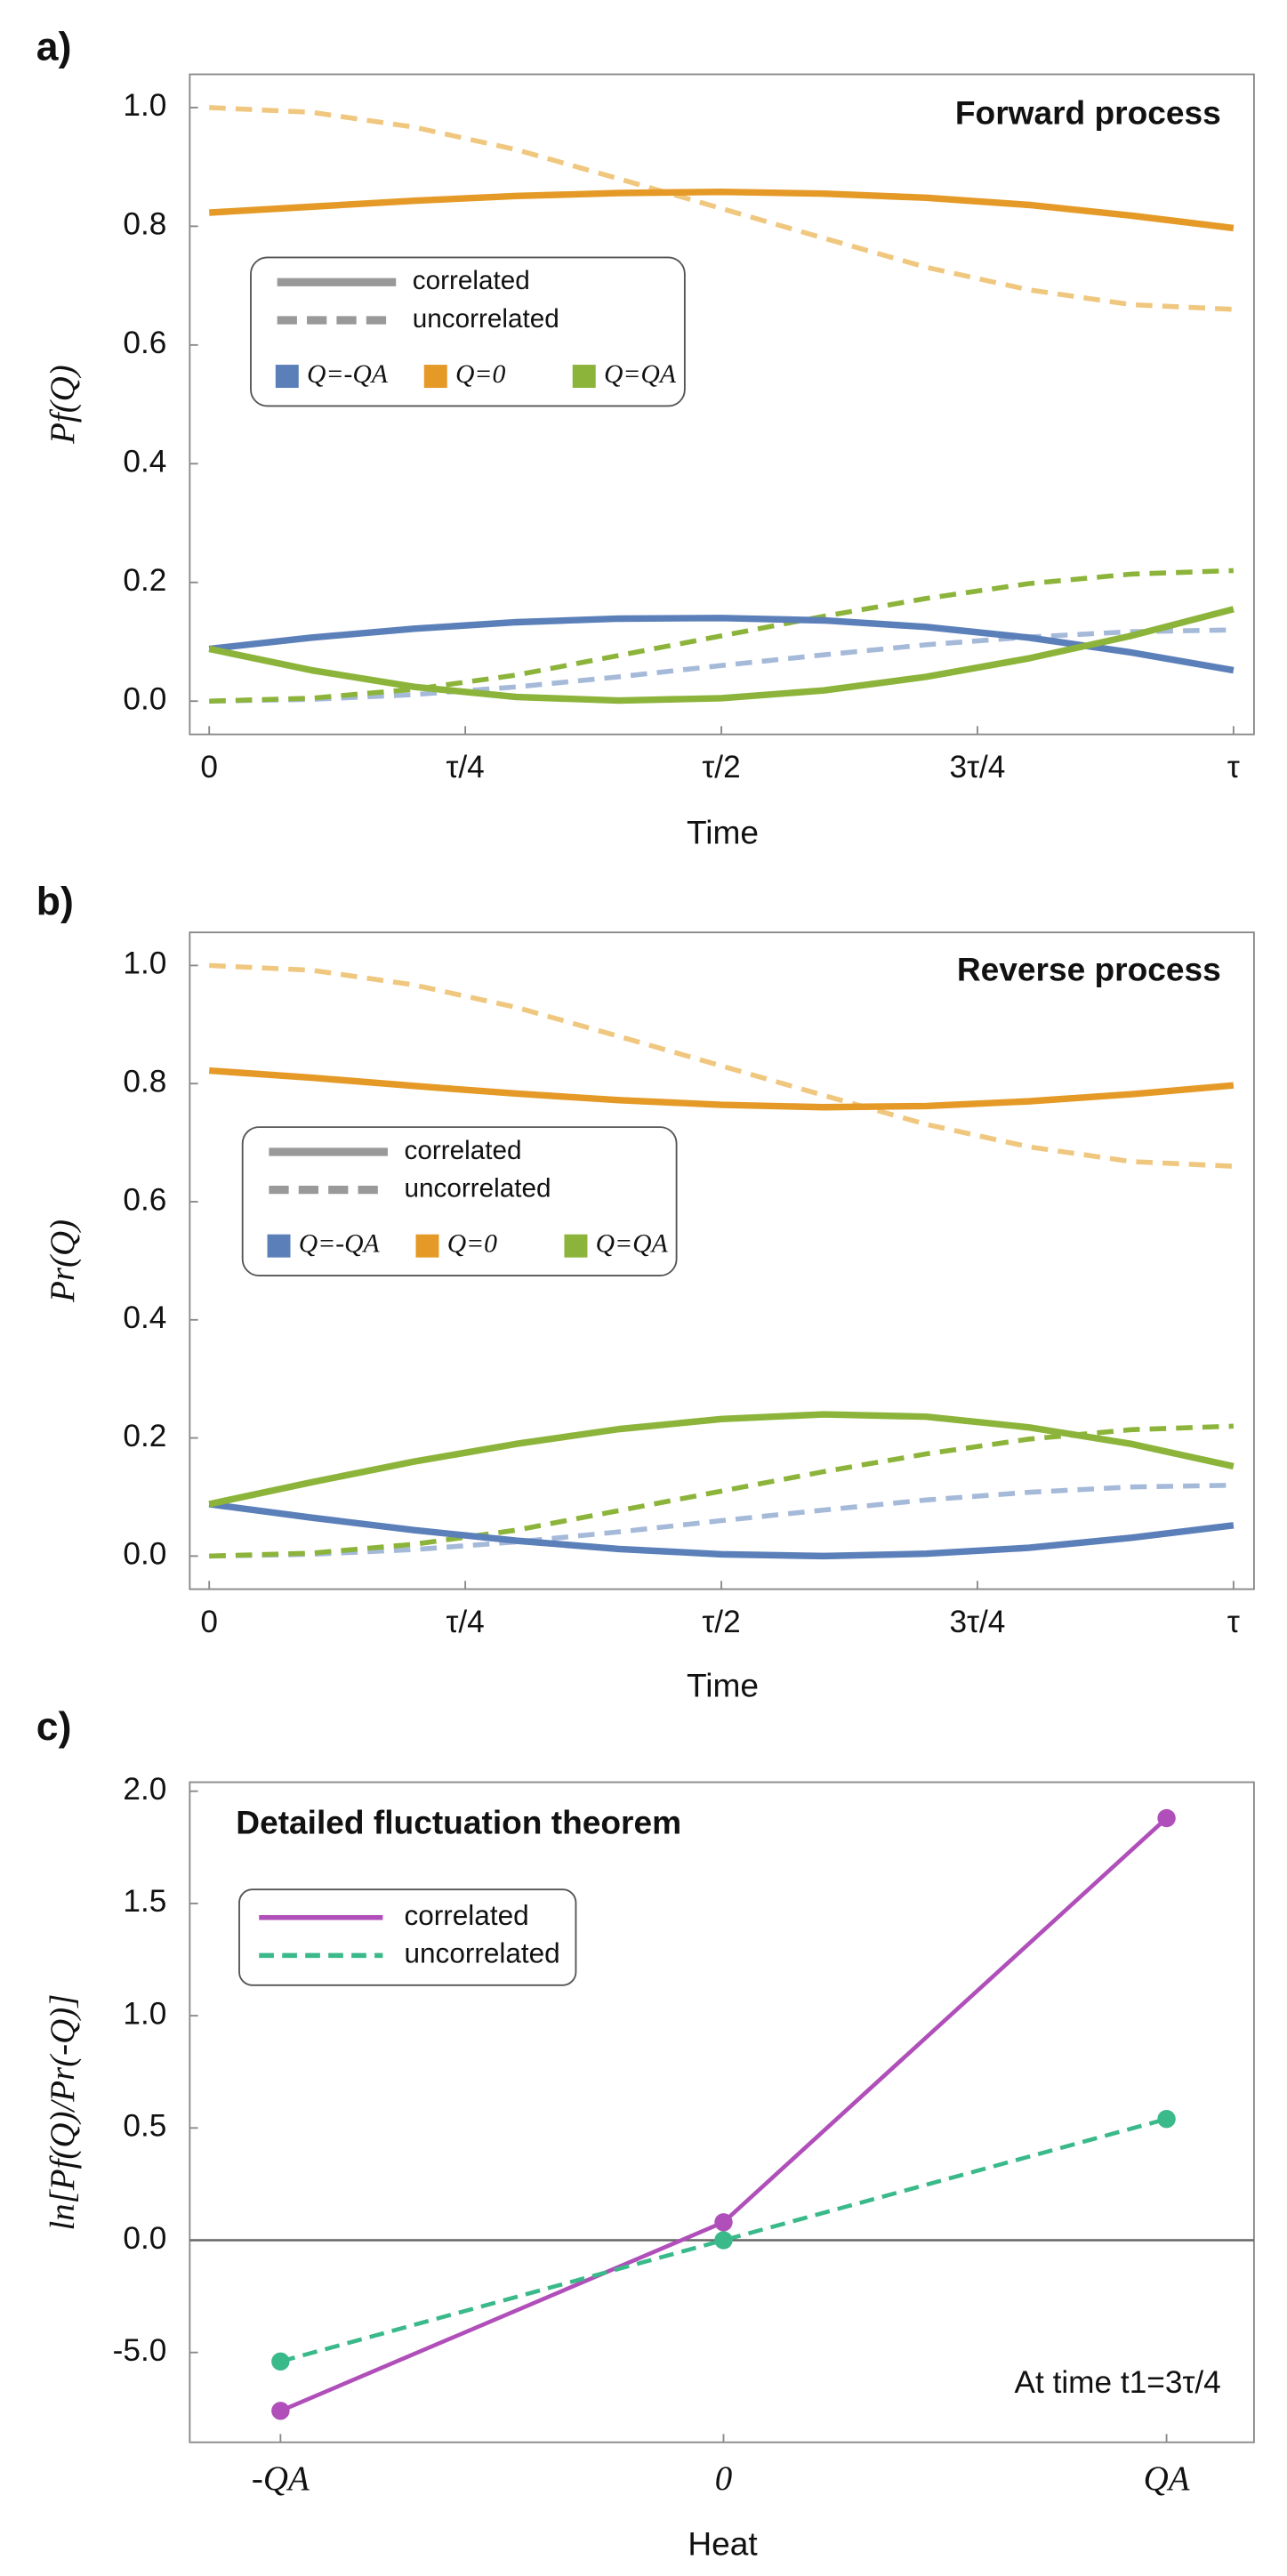 The width and height of the screenshot is (1287, 2576). What do you see at coordinates (54, 1727) in the screenshot?
I see `panel-label: c)` at bounding box center [54, 1727].